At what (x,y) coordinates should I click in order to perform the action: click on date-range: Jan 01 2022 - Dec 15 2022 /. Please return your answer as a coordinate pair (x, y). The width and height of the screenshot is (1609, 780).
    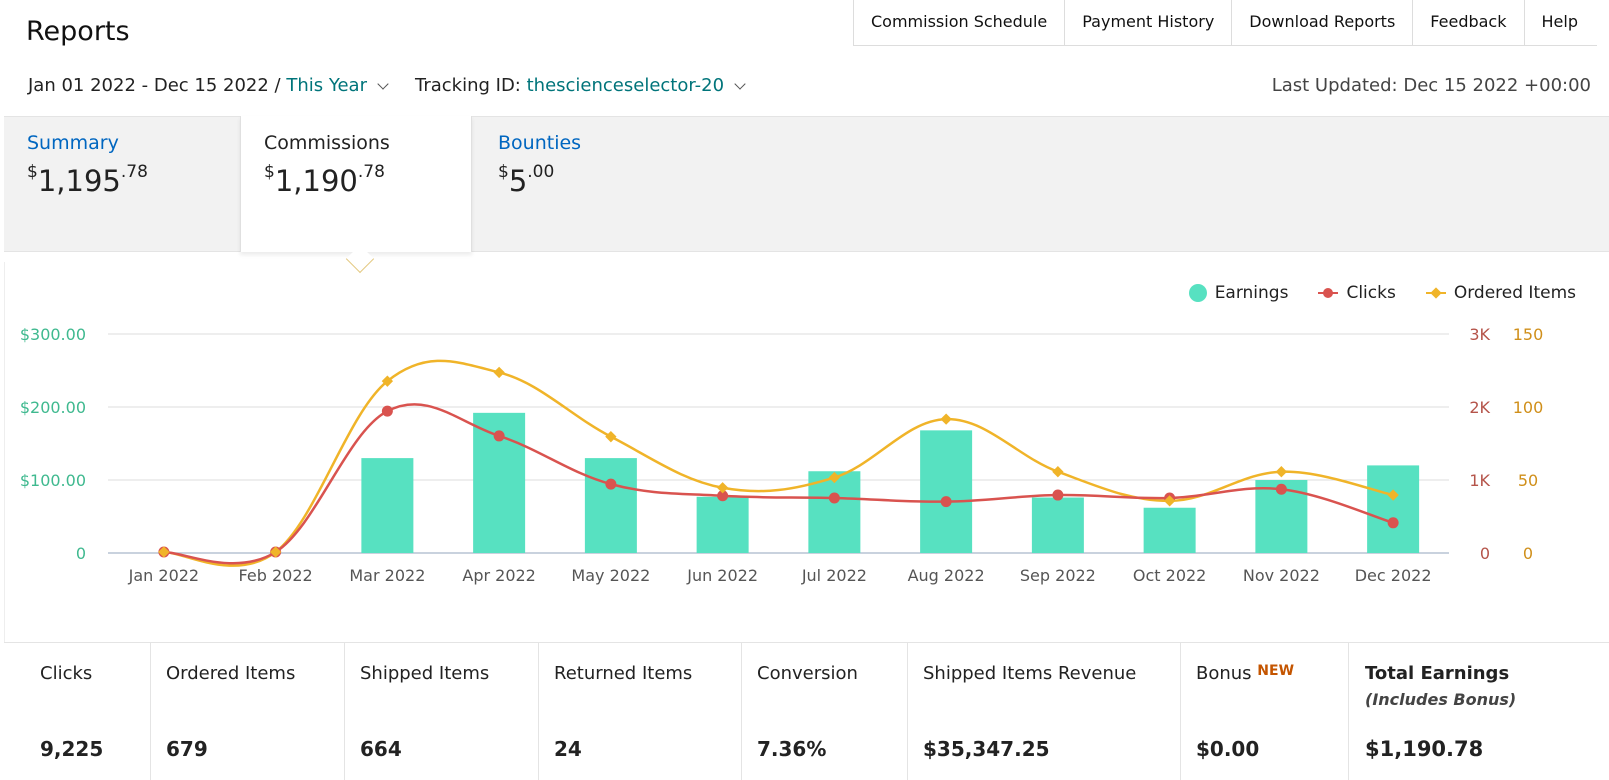
    Looking at the image, I should click on (154, 85).